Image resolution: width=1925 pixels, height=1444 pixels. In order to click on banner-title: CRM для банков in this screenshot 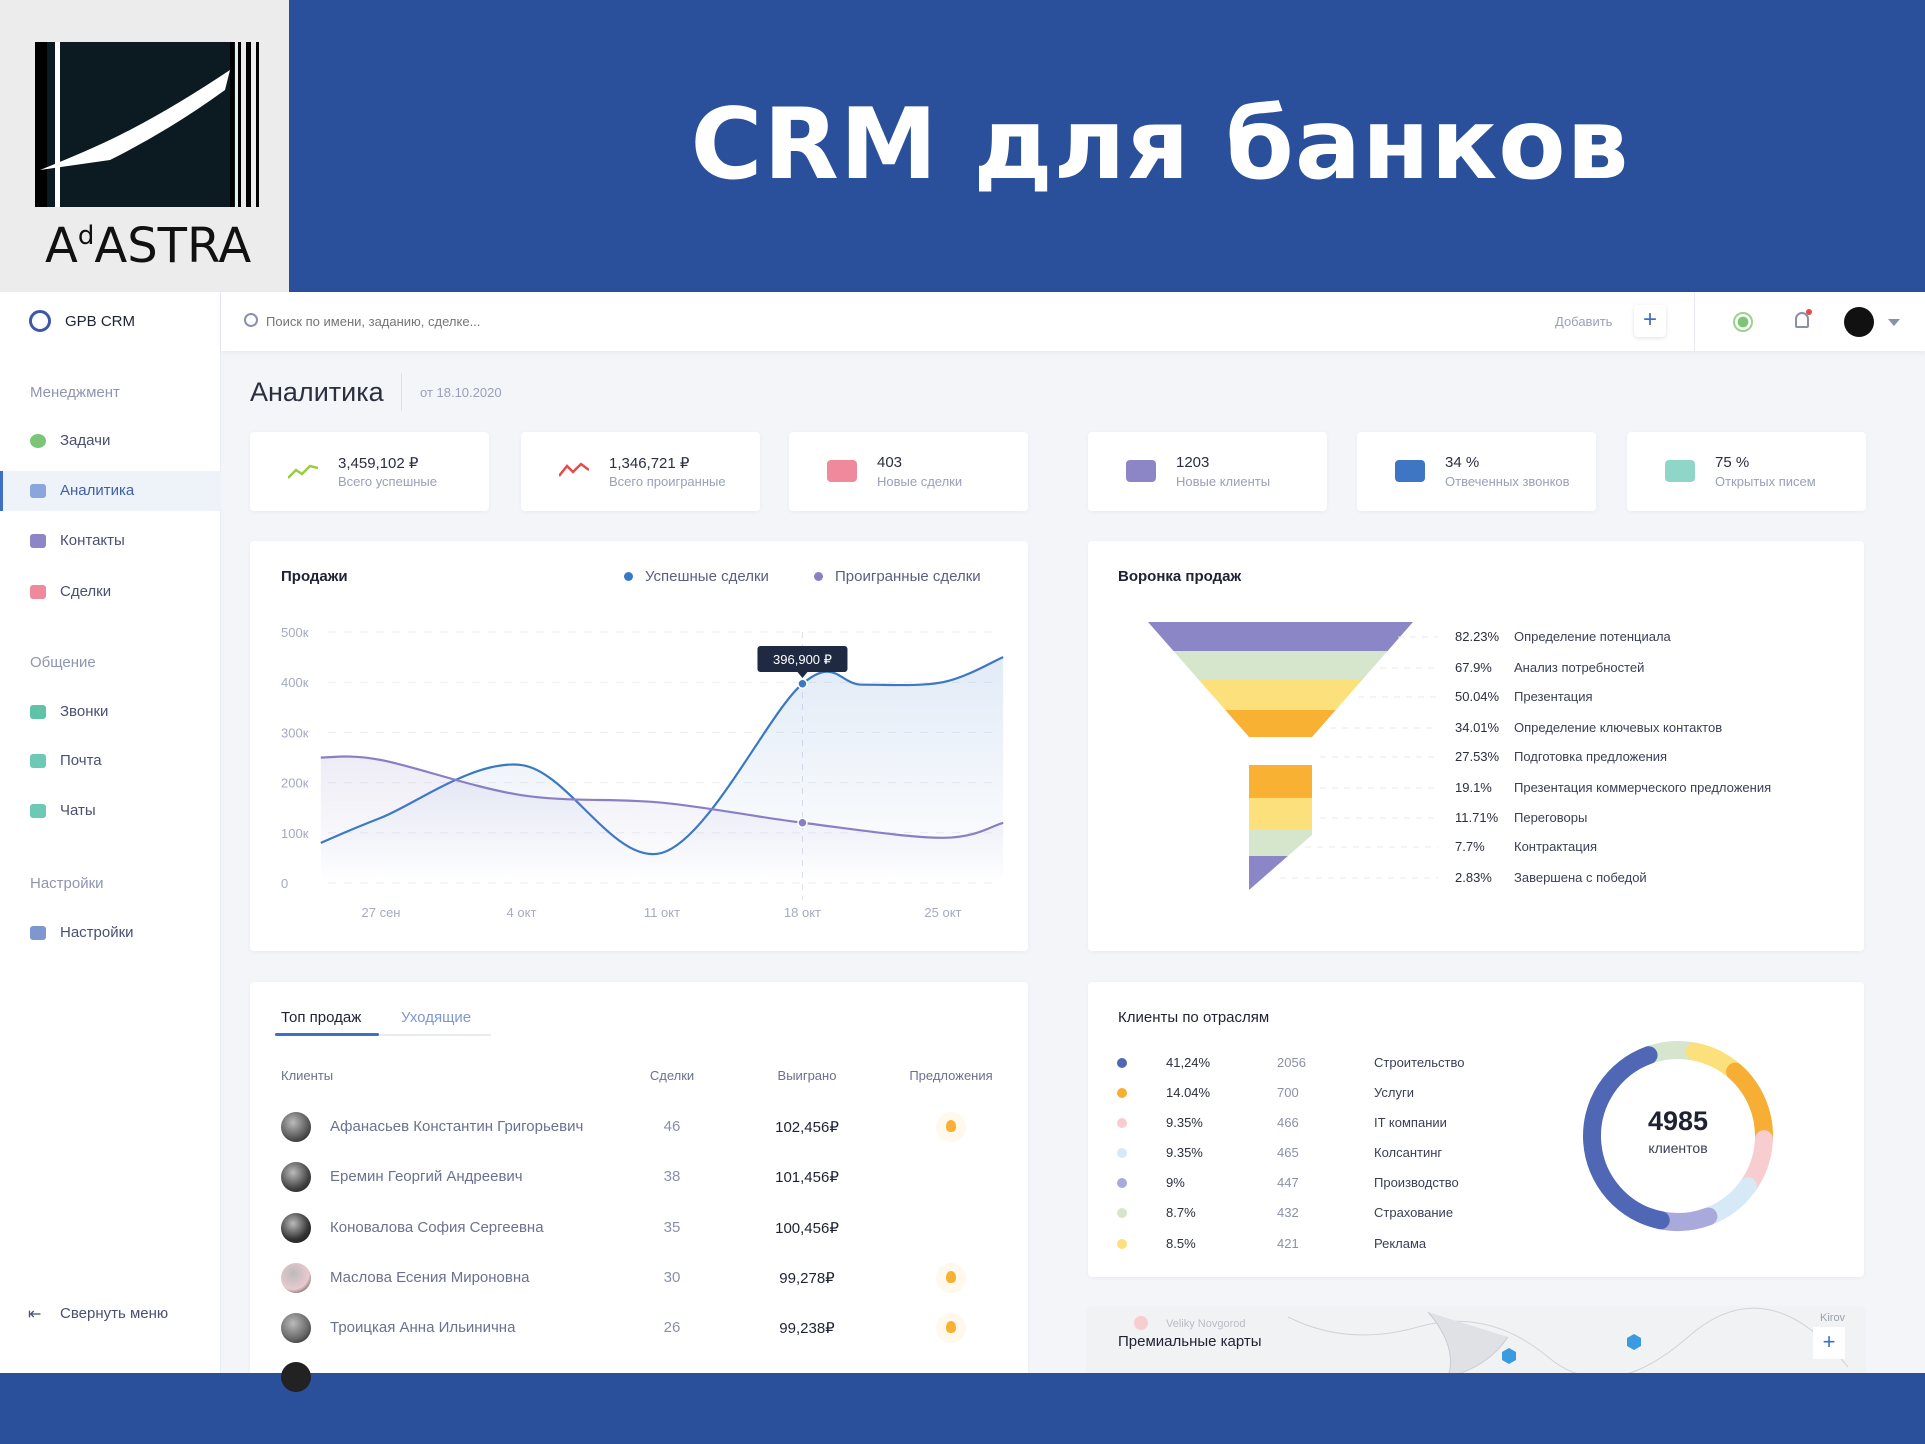, I will do `click(1160, 145)`.